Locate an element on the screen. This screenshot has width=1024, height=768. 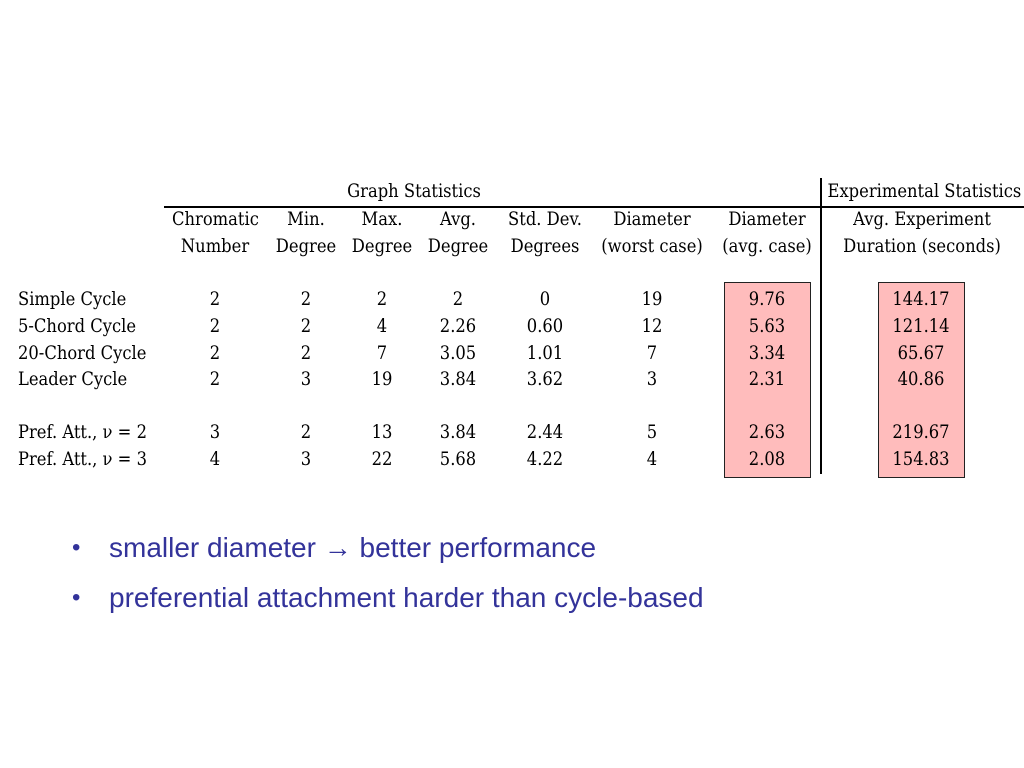
col-diameter-worst-line1: Diameter is located at coordinates (652, 219).